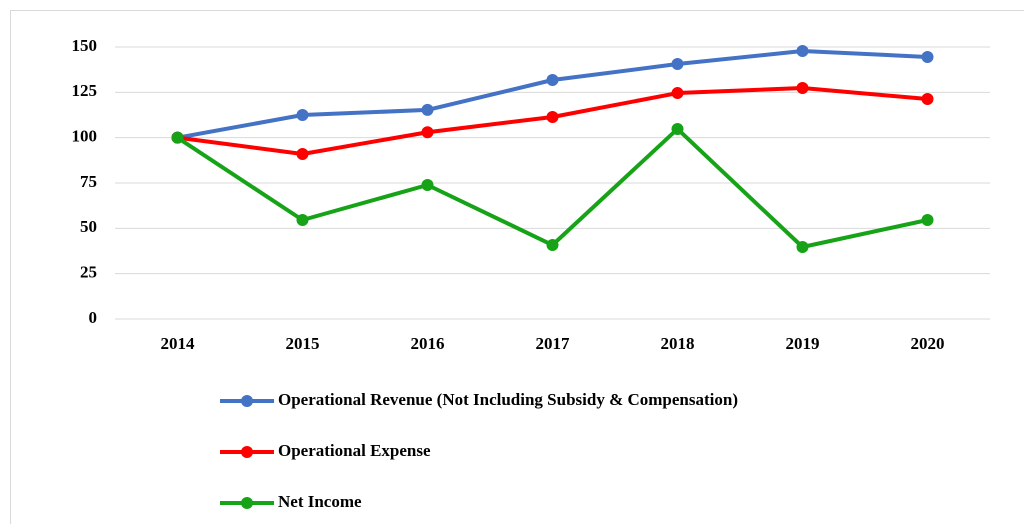 This screenshot has width=1024, height=524. Describe the element at coordinates (88, 226) in the screenshot. I see `y-tick-label: 50` at that location.